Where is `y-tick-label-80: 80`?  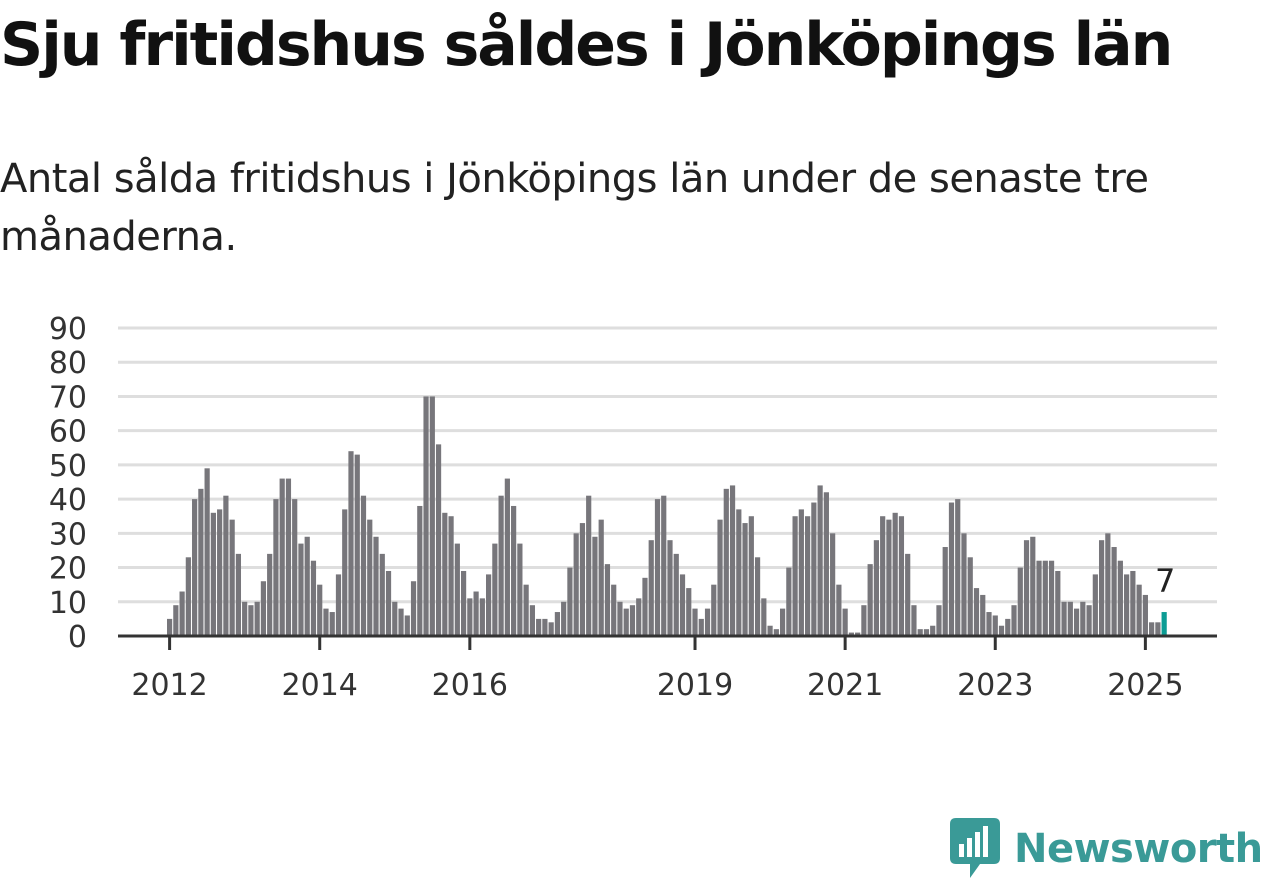
y-tick-label-80: 80 is located at coordinates (68, 363).